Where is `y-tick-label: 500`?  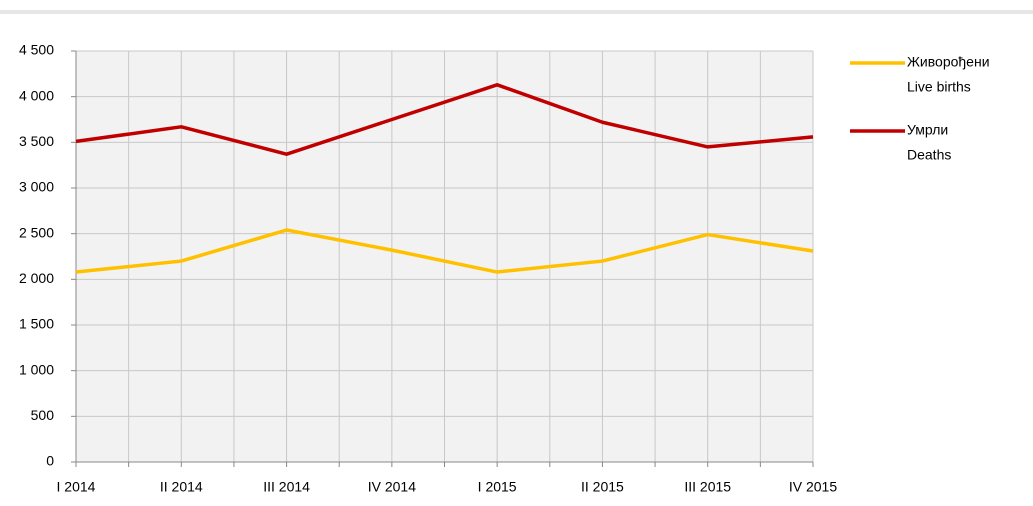 y-tick-label: 500 is located at coordinates (43, 415).